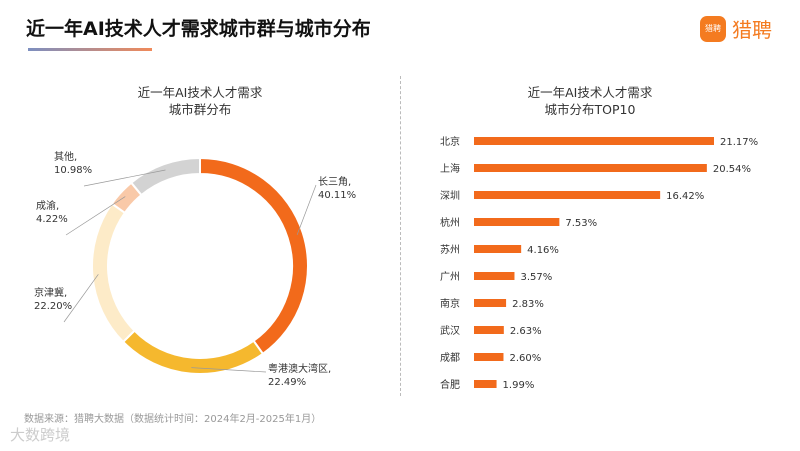 The width and height of the screenshot is (800, 451). Describe the element at coordinates (73, 170) in the screenshot. I see `slice-value-4: 10.98%` at that location.